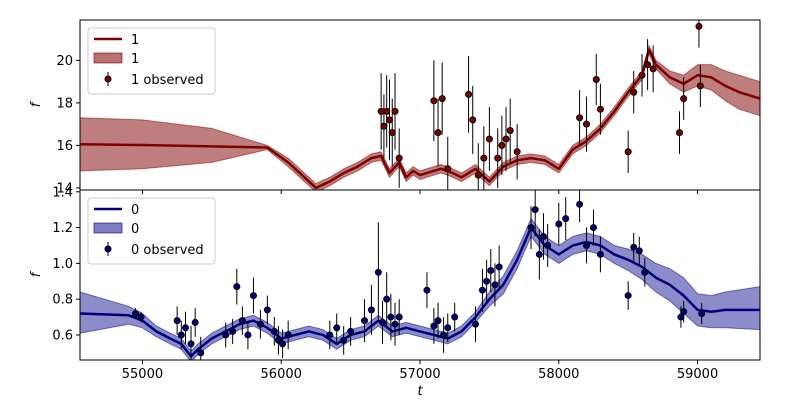  What do you see at coordinates (135, 59) in the screenshot?
I see `top-legend-entry-band: 1` at bounding box center [135, 59].